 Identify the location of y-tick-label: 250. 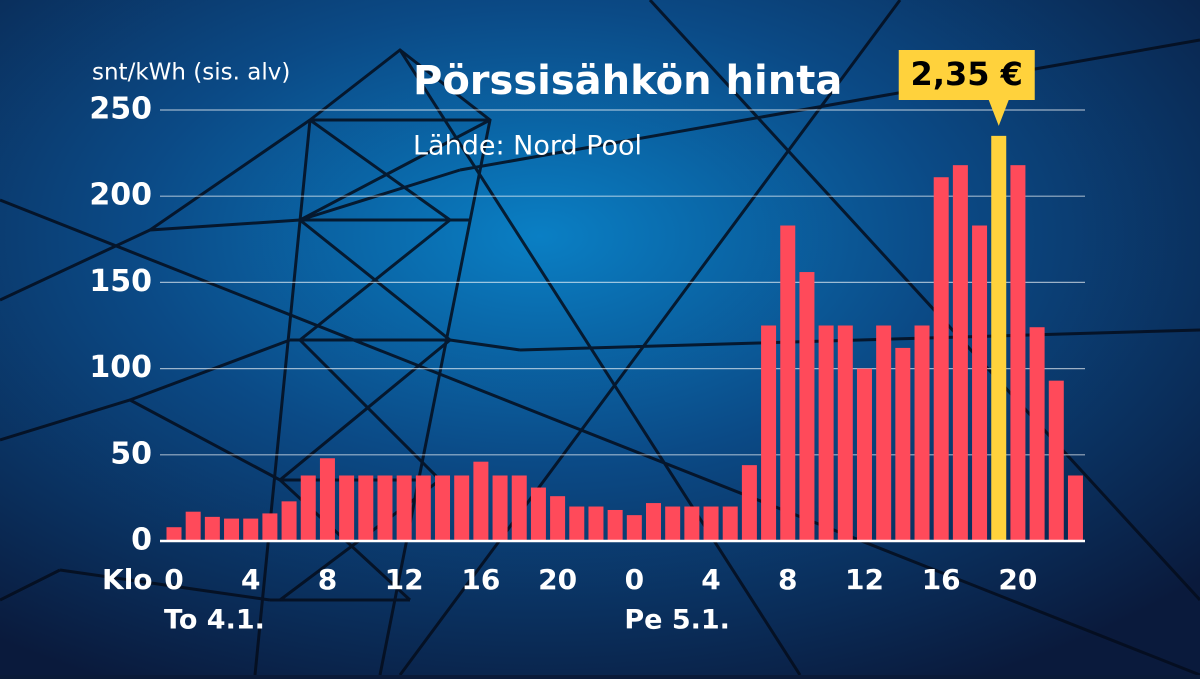
(120, 109).